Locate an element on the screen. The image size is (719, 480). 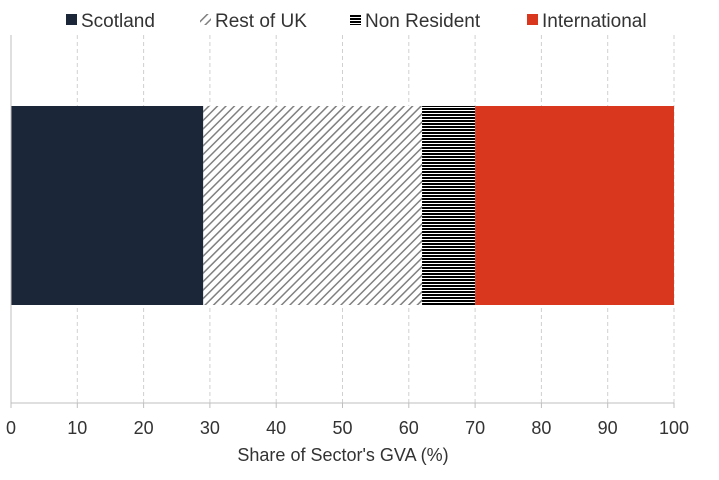
legend-swatch-non-resident is located at coordinates (355, 19).